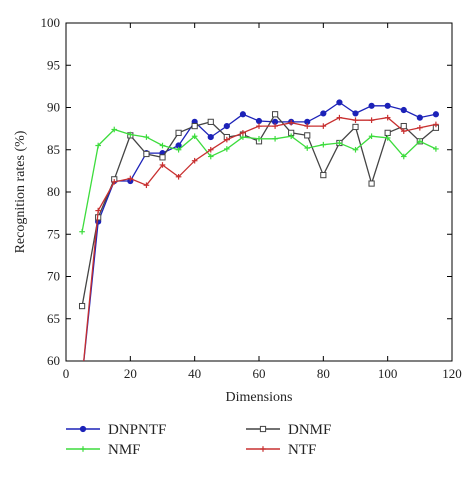  I want to click on legend-item-dnpntf: DNPNTF, so click(116, 430).